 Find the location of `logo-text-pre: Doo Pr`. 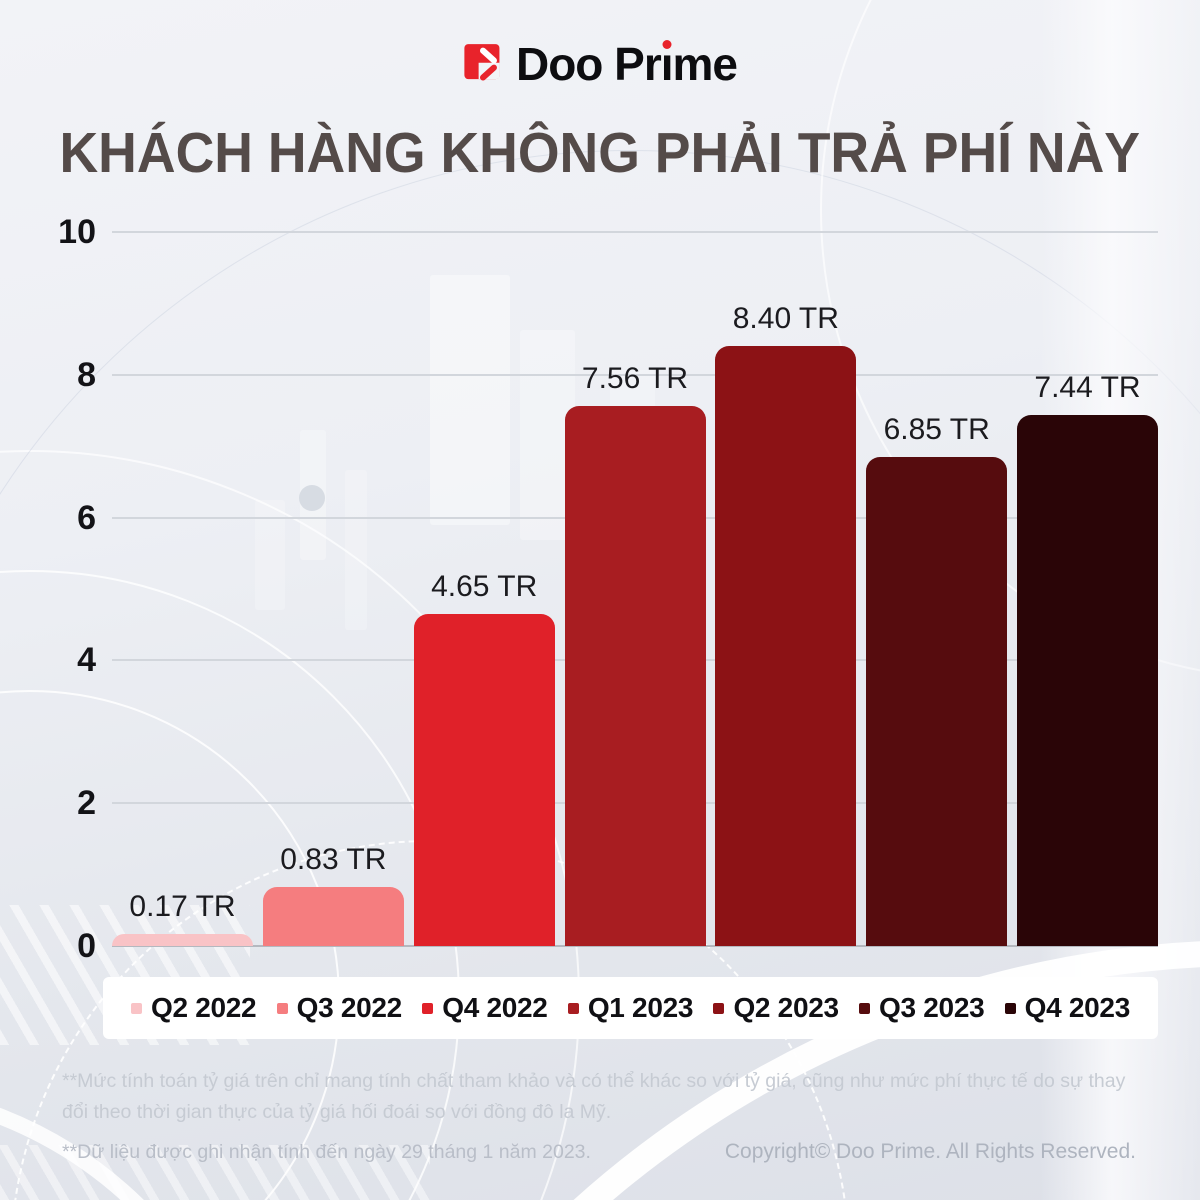

logo-text-pre: Doo Pr is located at coordinates (588, 64).